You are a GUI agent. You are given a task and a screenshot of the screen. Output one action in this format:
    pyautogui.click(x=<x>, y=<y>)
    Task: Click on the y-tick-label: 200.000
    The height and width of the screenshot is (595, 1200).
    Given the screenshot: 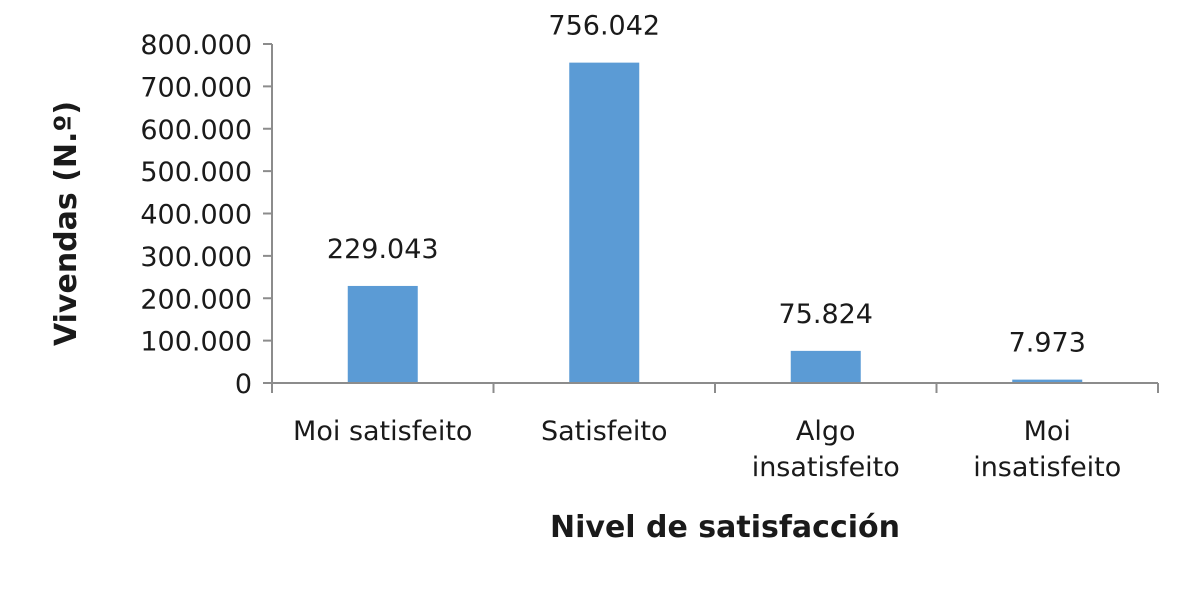 What is the action you would take?
    pyautogui.click(x=196, y=299)
    